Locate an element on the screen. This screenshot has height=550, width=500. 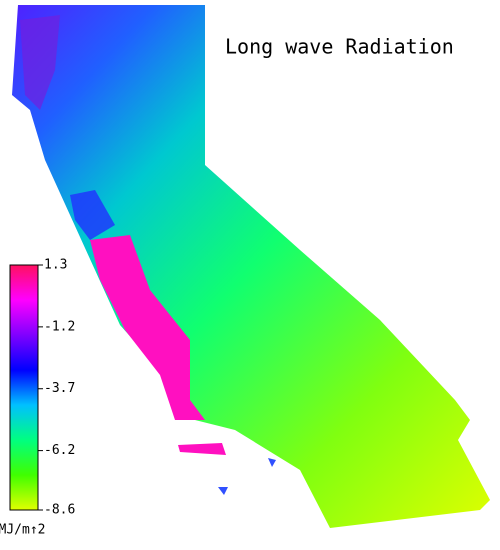
tick-label: -8.6 is located at coordinates (59, 510).